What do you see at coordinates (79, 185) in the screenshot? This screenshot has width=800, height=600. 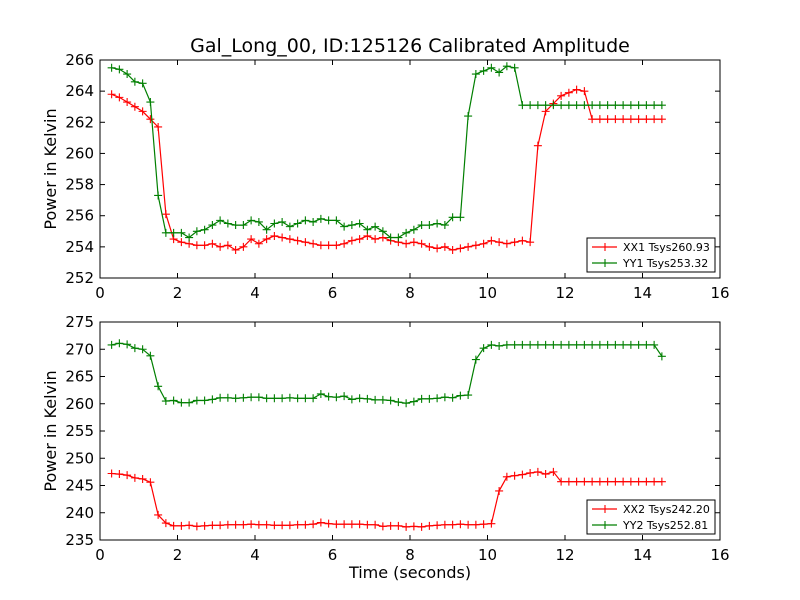 I see `y-tick-label: 258` at bounding box center [79, 185].